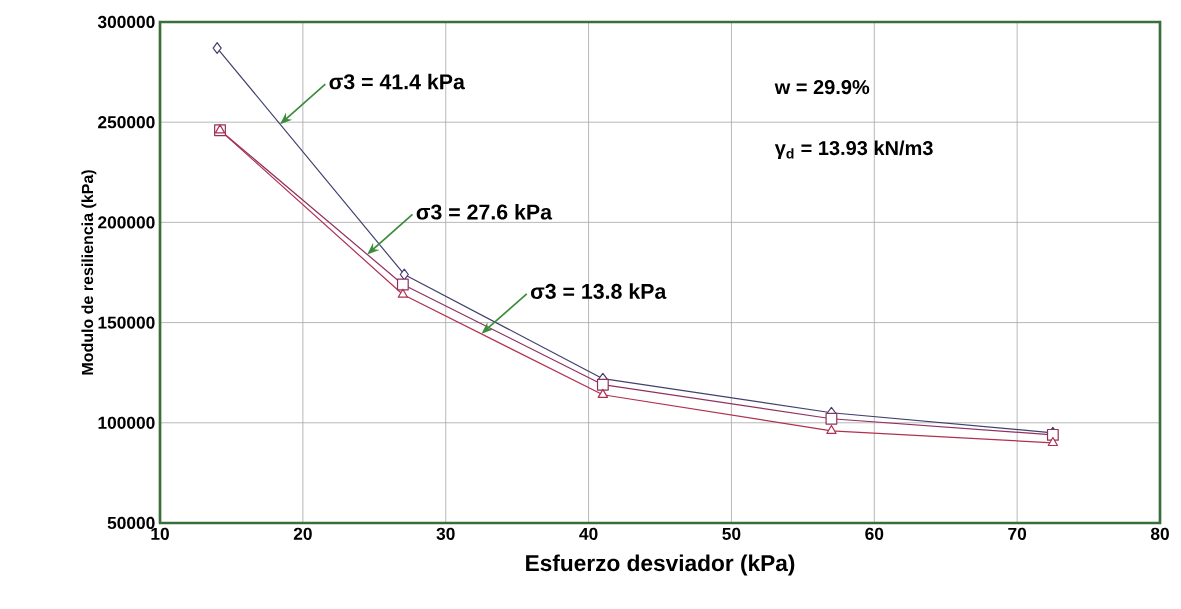 The height and width of the screenshot is (609, 1181). Describe the element at coordinates (853, 150) in the screenshot. I see `annotation: γ$_{d}$ = 13.93 kN/m3` at that location.